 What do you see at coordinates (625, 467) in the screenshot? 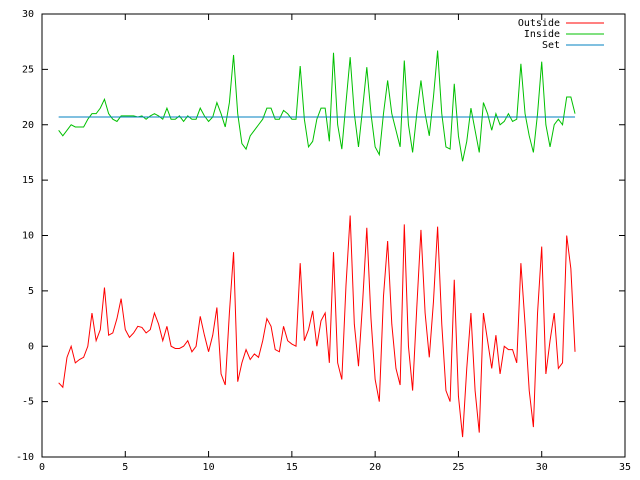
I see `x-tick-label: 35` at bounding box center [625, 467].